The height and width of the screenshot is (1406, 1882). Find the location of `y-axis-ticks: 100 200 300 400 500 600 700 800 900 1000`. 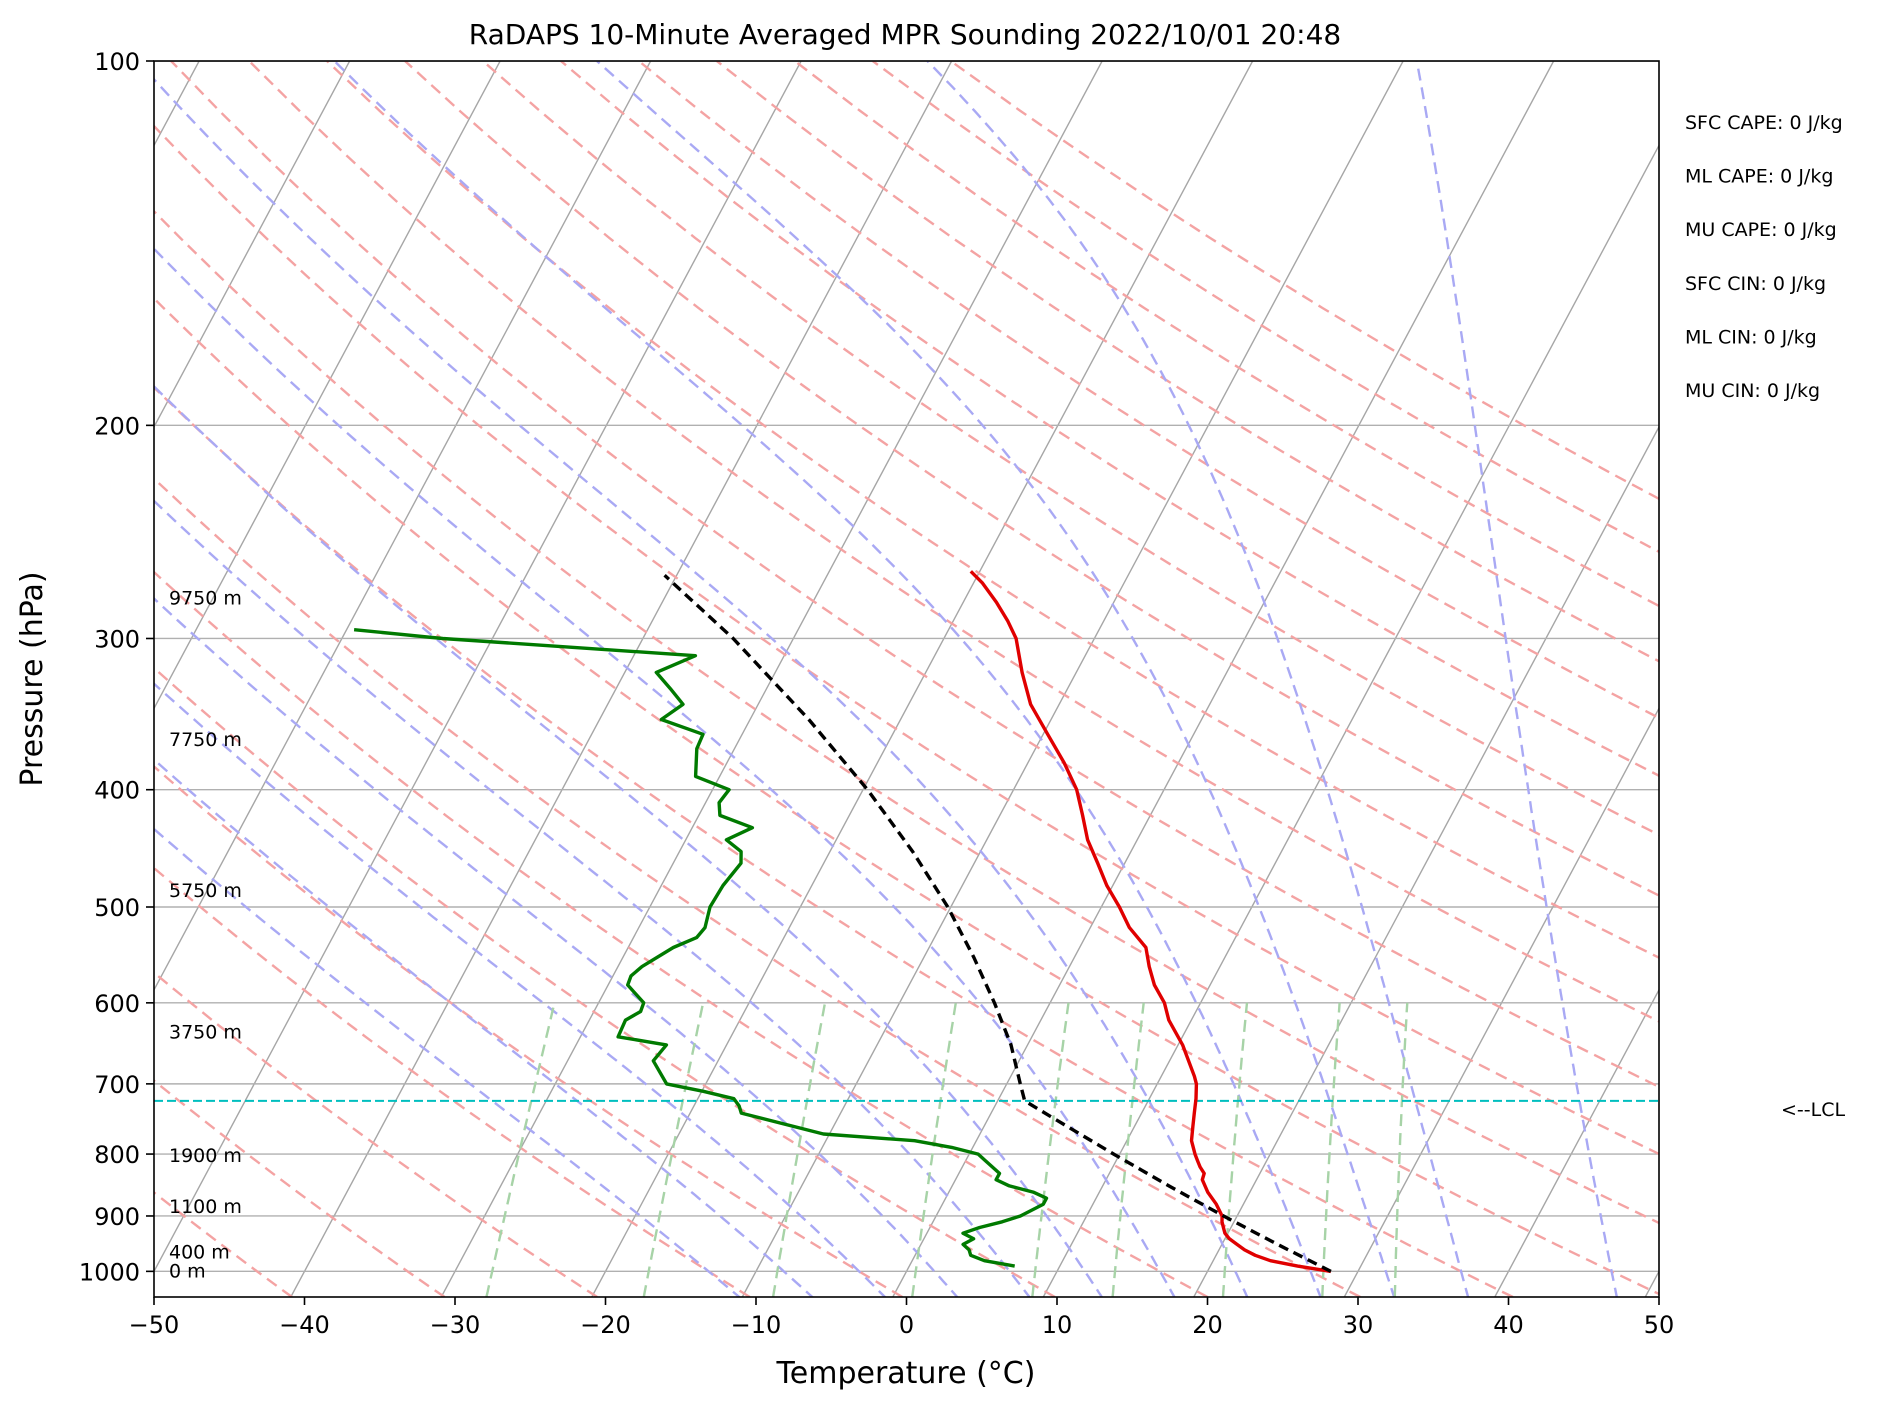

y-axis-ticks: 100 200 300 400 500 600 700 800 900 1000 is located at coordinates (116, 667).